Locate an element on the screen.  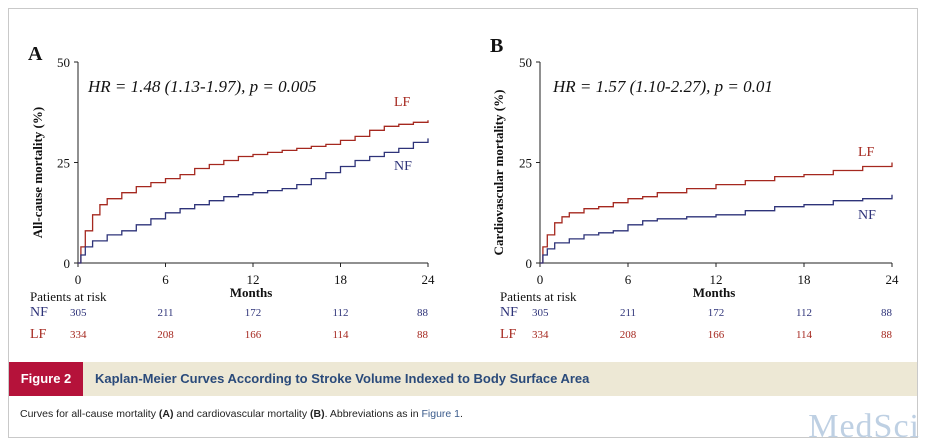
caption-part: Curves for all-cause mortality is located at coordinates (89, 414).